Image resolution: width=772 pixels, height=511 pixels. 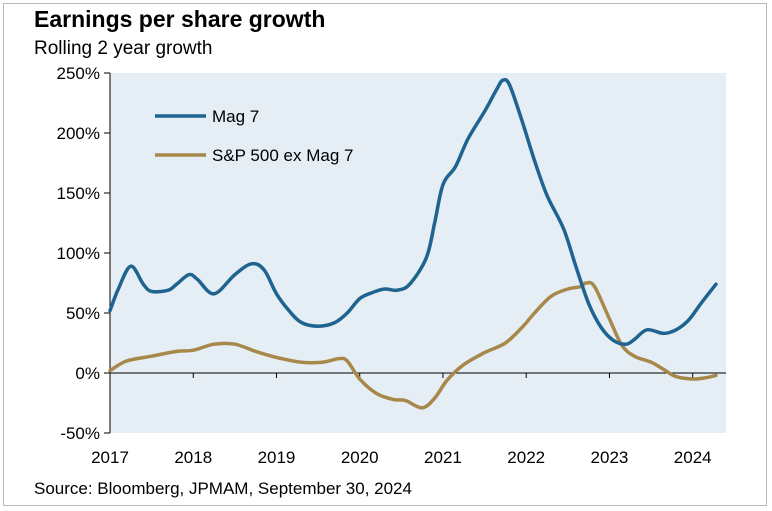 I want to click on y-tick-label: 150%, so click(x=78, y=193).